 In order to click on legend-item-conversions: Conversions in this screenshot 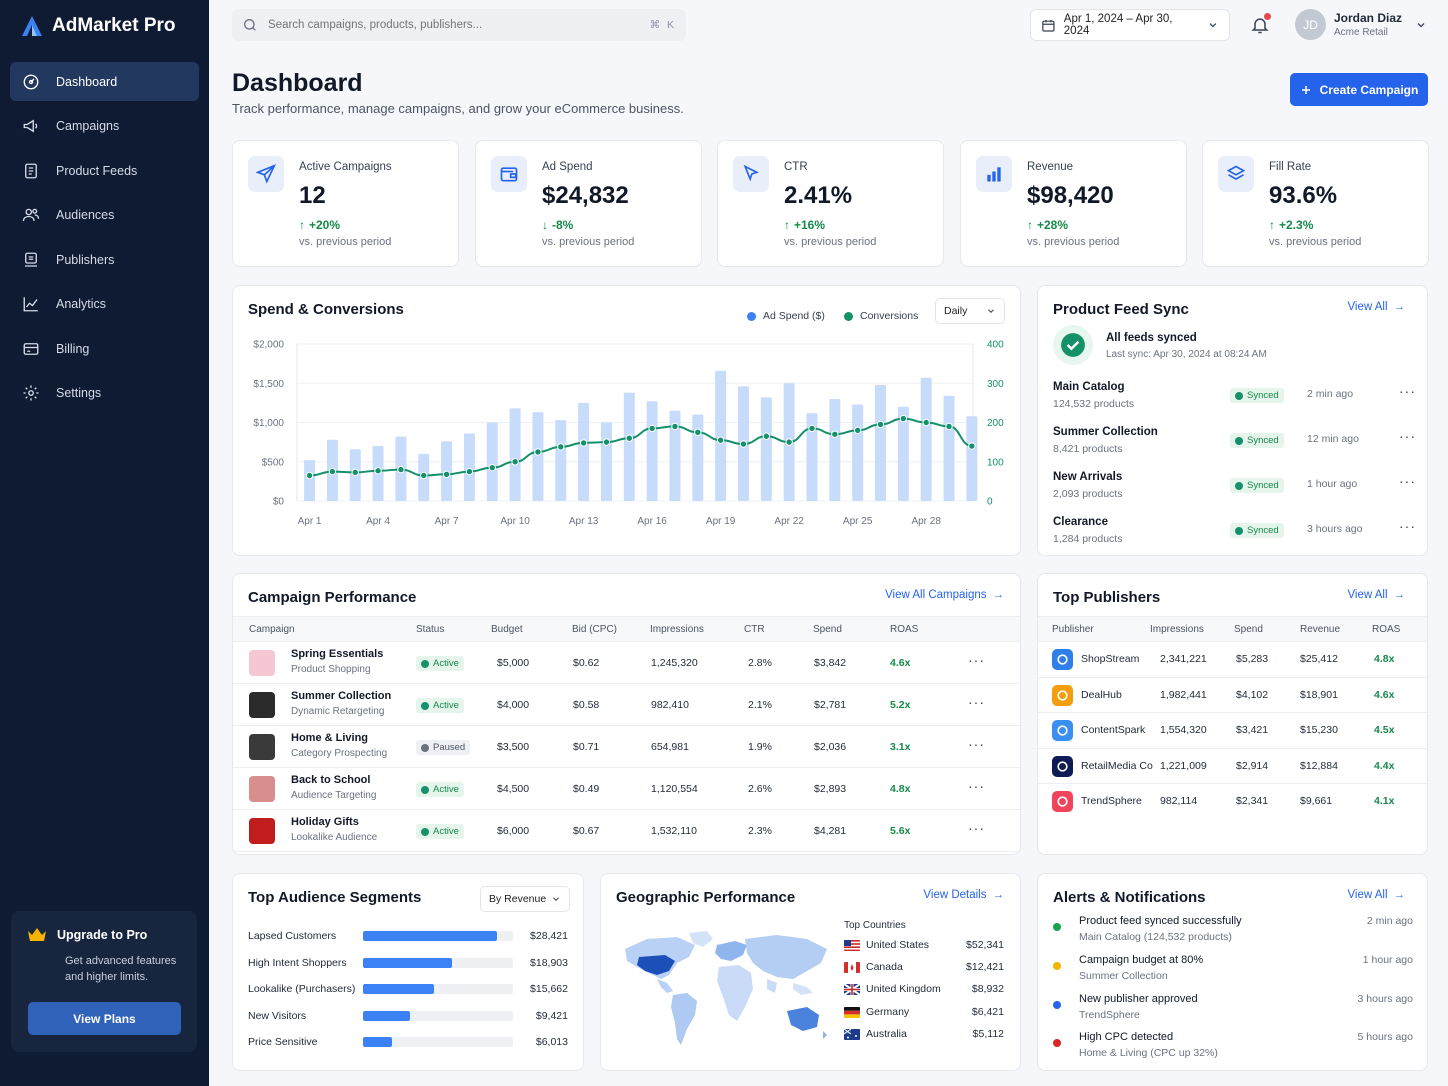, I will do `click(881, 316)`.